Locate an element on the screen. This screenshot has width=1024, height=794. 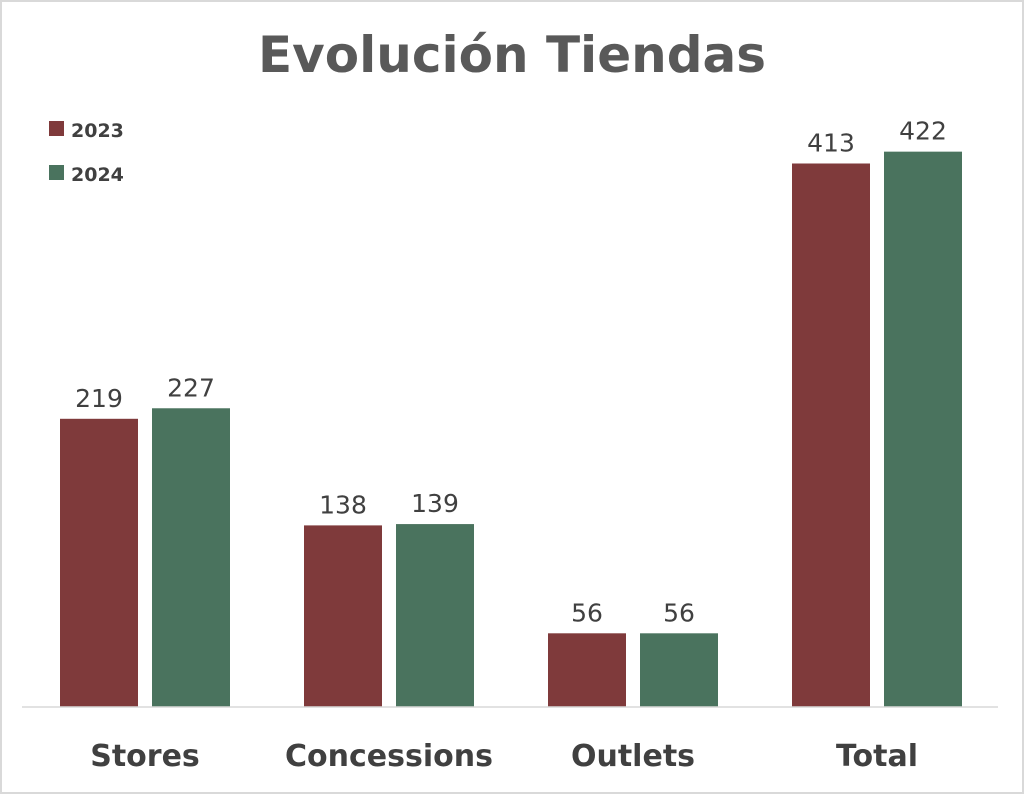
bar-outlets-2023 is located at coordinates (587, 670).